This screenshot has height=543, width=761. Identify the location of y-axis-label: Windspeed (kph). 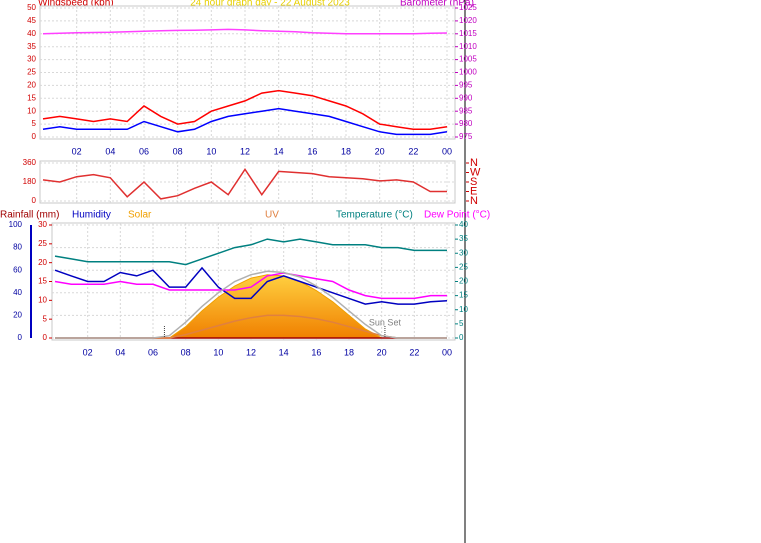
(76, 4).